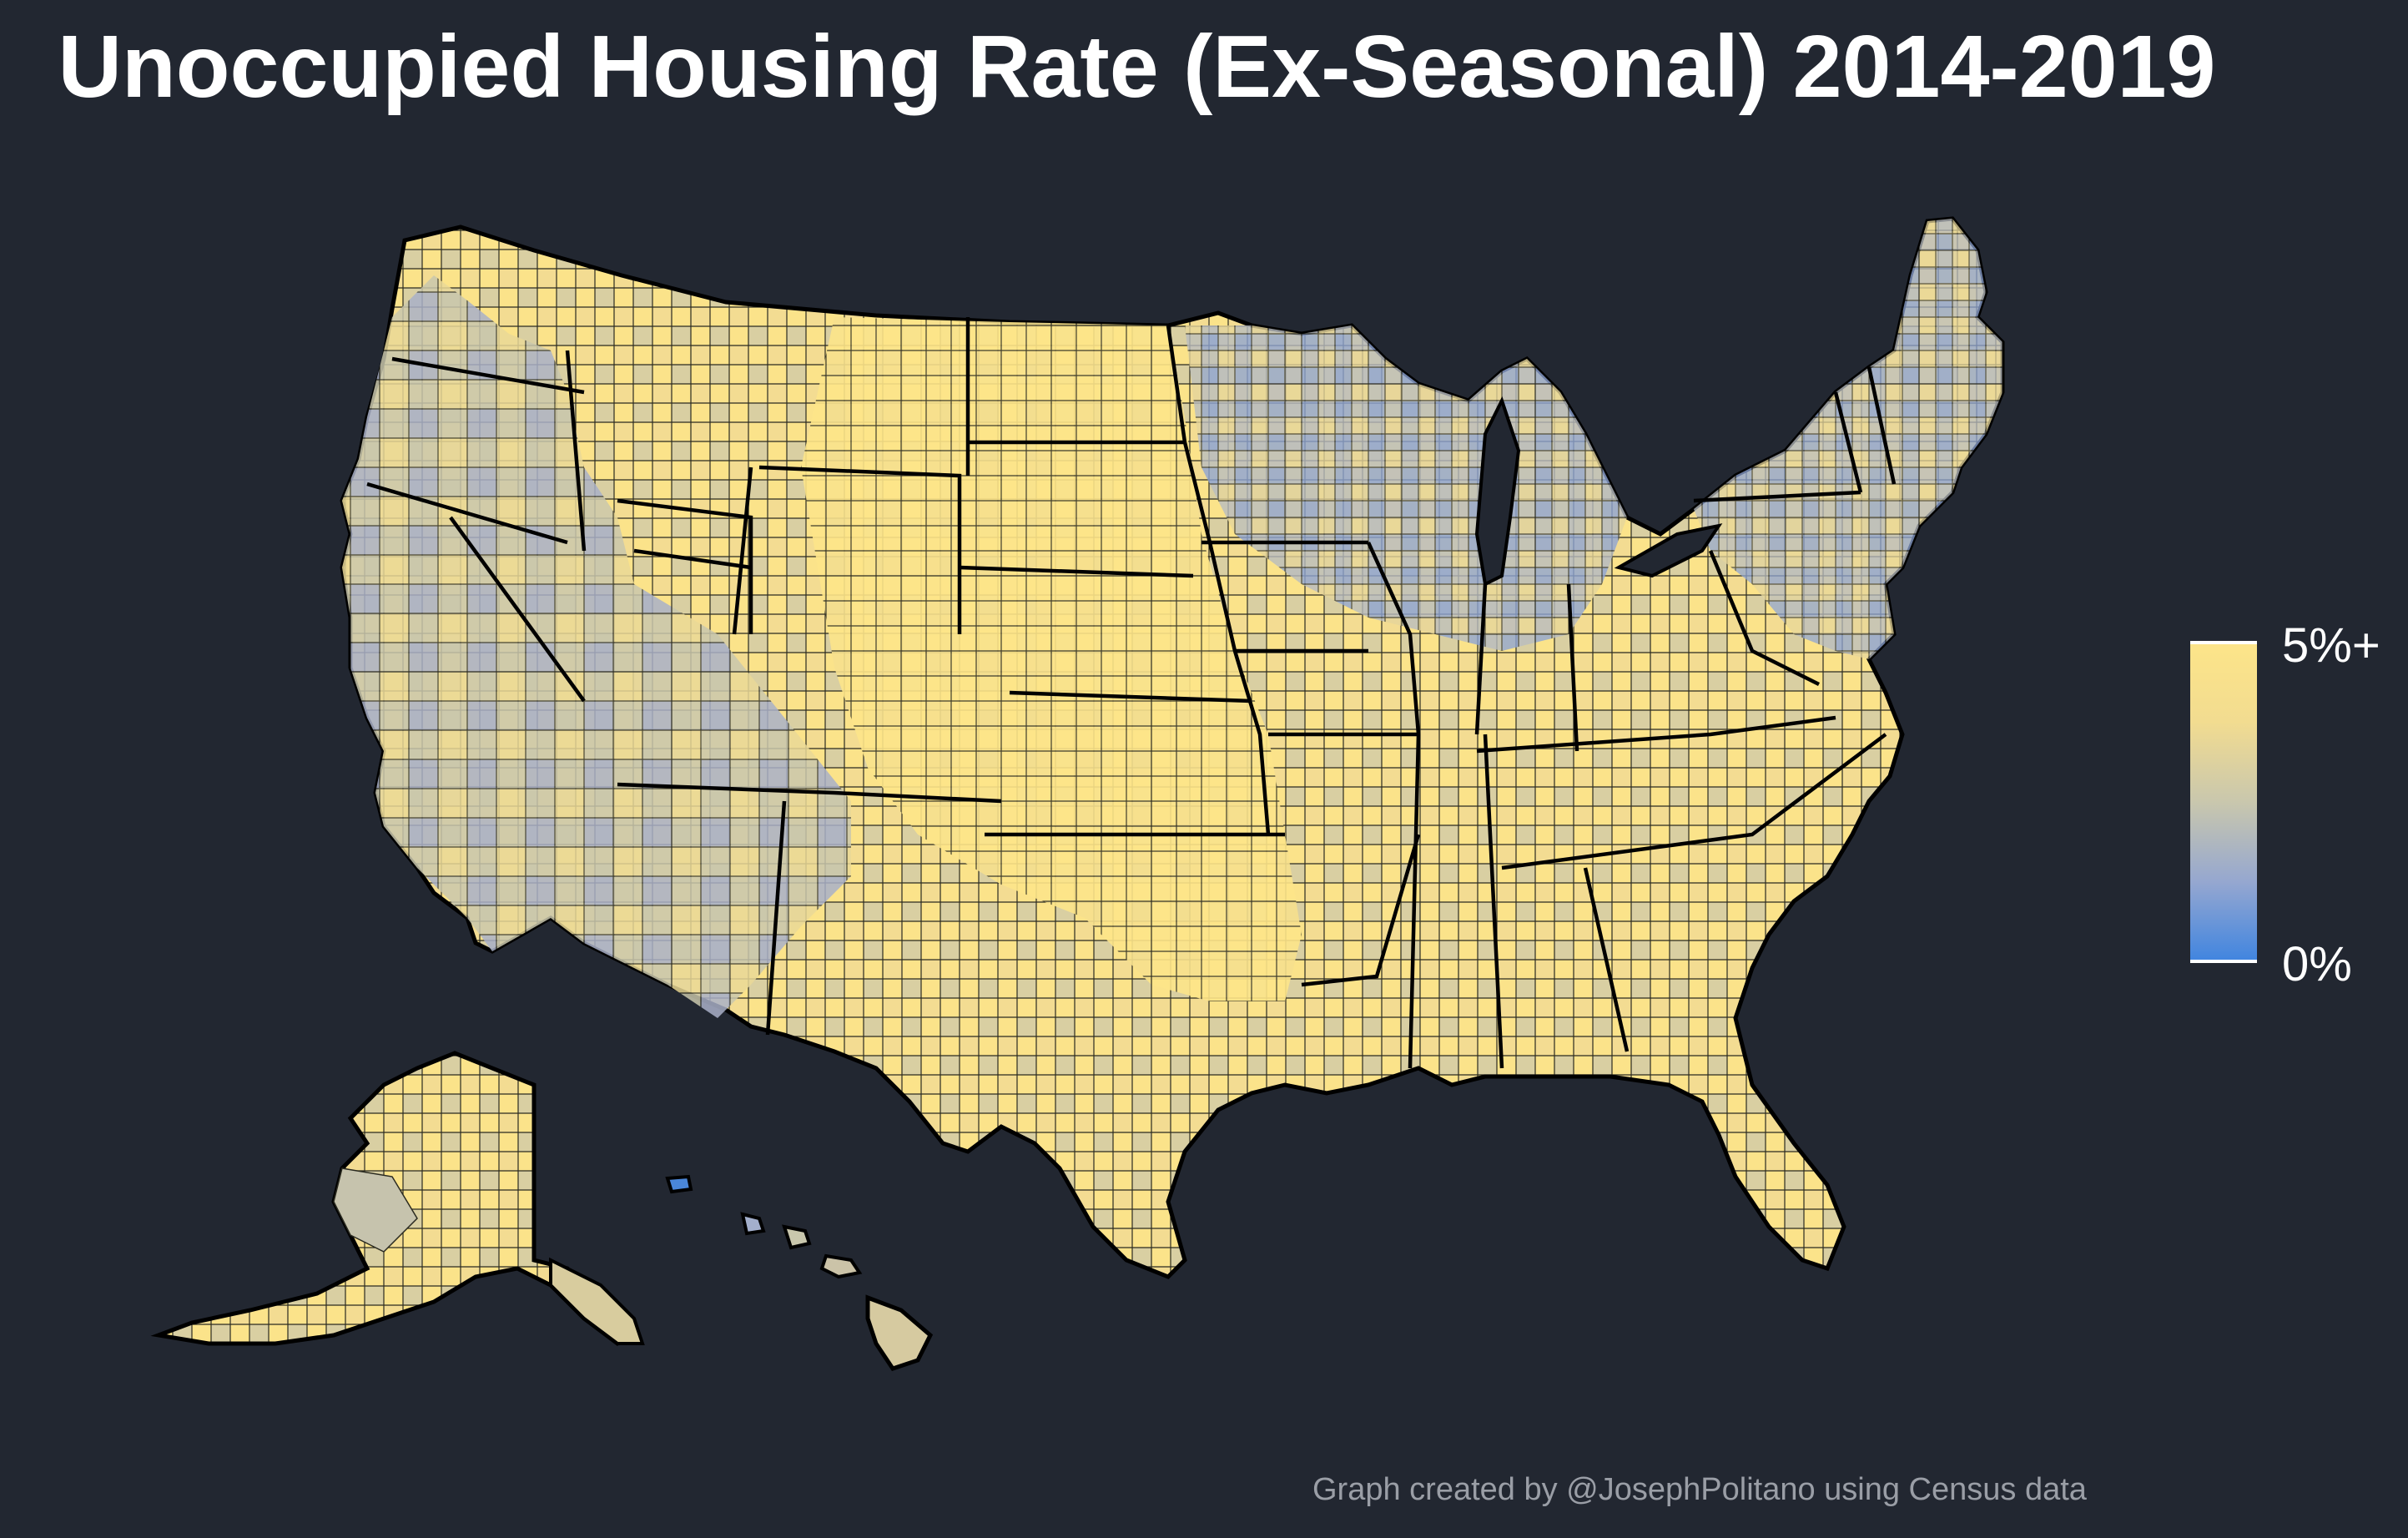  I want to click on midwest-region-overlay, so click(1406, 488).